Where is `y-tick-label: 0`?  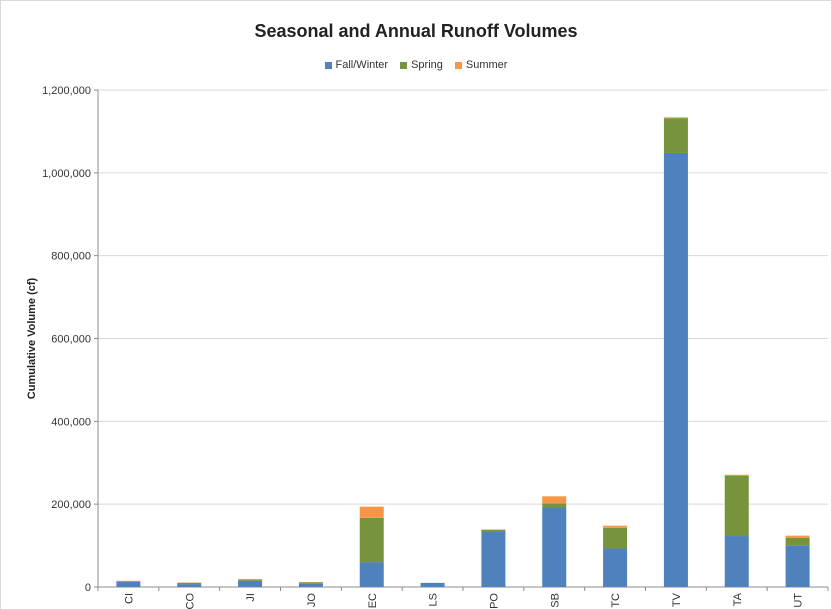
y-tick-label: 0 is located at coordinates (88, 588).